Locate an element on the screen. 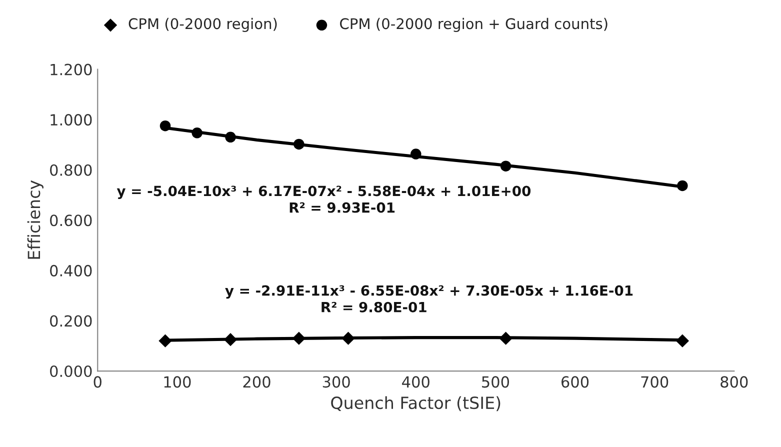 The width and height of the screenshot is (781, 447). annotation: y = -2.91E-11x³ - 6.55E-08x² + 7.30E-05x + 1.16E-01 is located at coordinates (429, 292).